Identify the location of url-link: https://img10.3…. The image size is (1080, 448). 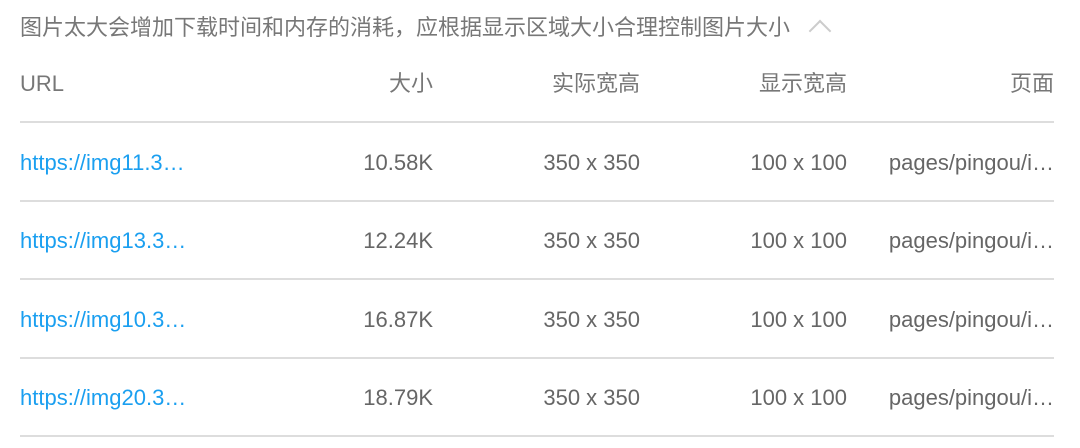
(103, 319).